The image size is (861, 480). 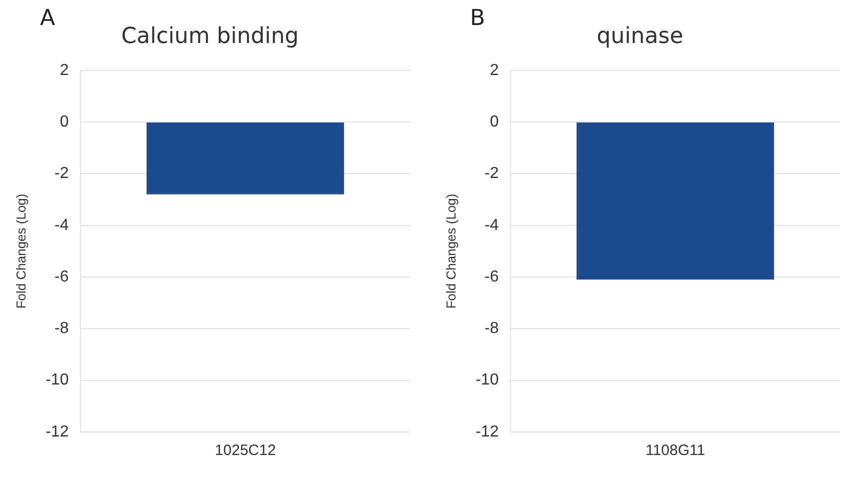 I want to click on chart-title: quinase, so click(x=640, y=36).